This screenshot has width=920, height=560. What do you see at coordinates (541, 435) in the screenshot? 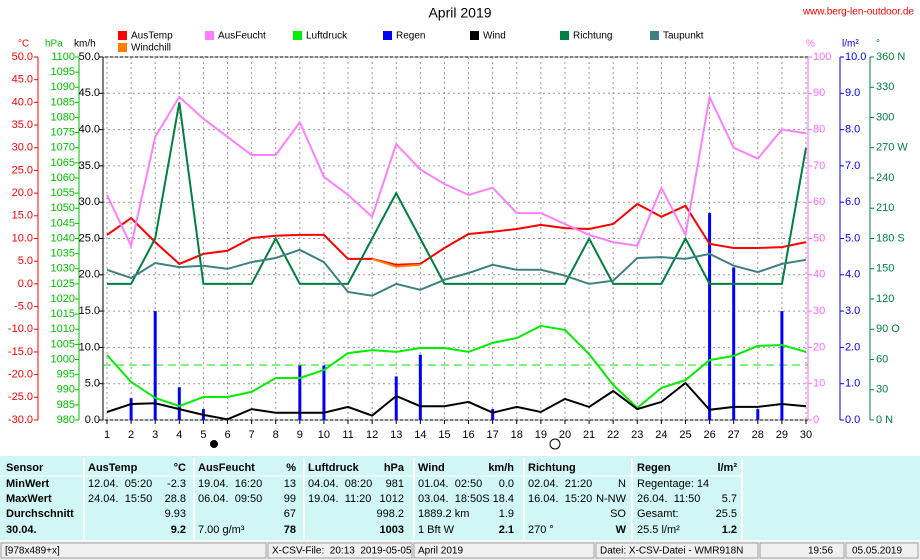
I see `x-tick-label: 19` at bounding box center [541, 435].